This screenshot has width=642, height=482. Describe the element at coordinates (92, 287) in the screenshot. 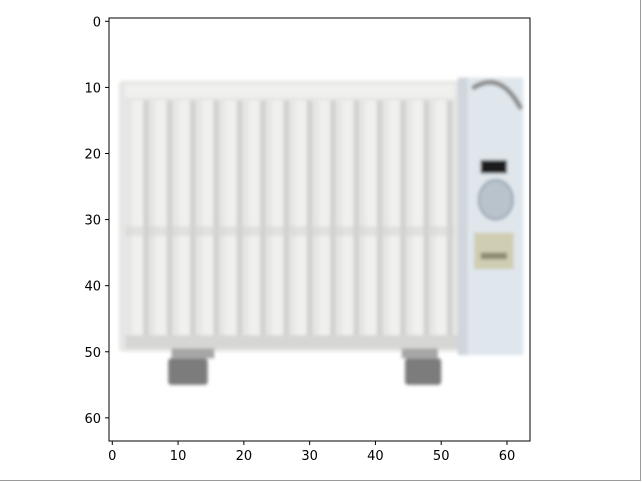

I see `y-tick-label: 40` at that location.